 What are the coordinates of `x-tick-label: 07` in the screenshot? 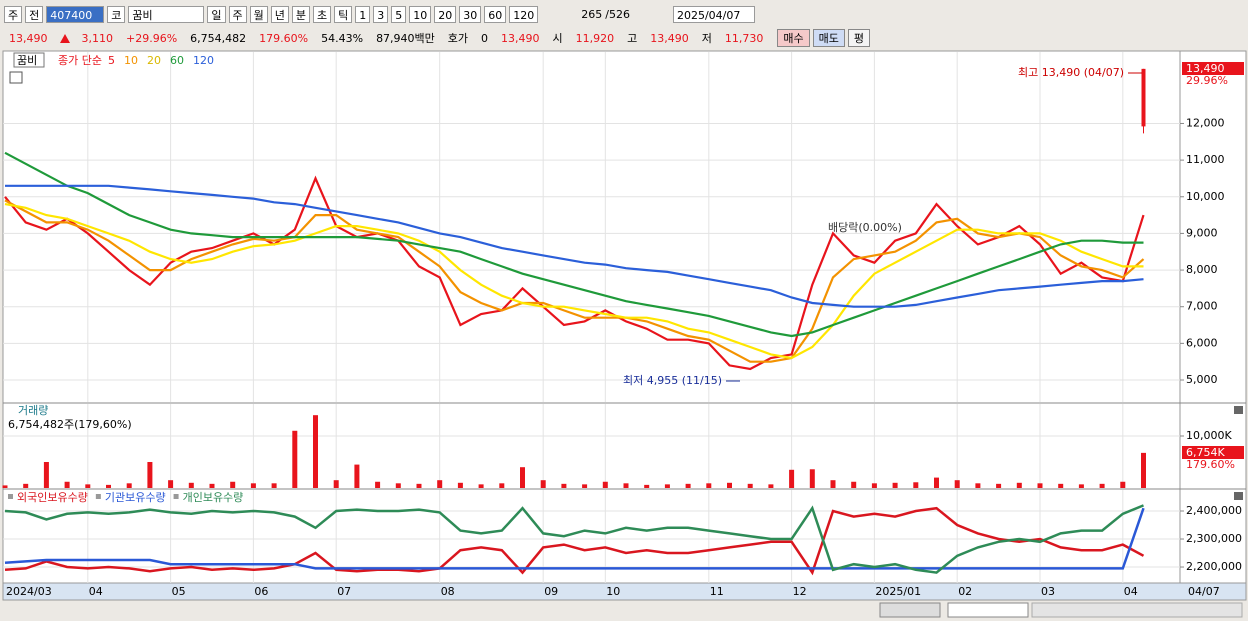 It's located at (344, 591).